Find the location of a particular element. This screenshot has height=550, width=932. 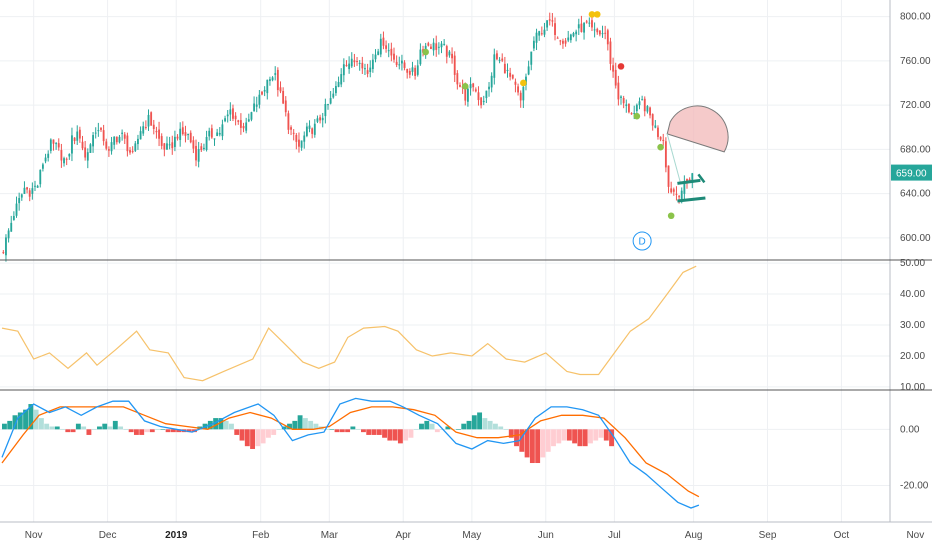

overlay-layer: D is located at coordinates (680, 178).